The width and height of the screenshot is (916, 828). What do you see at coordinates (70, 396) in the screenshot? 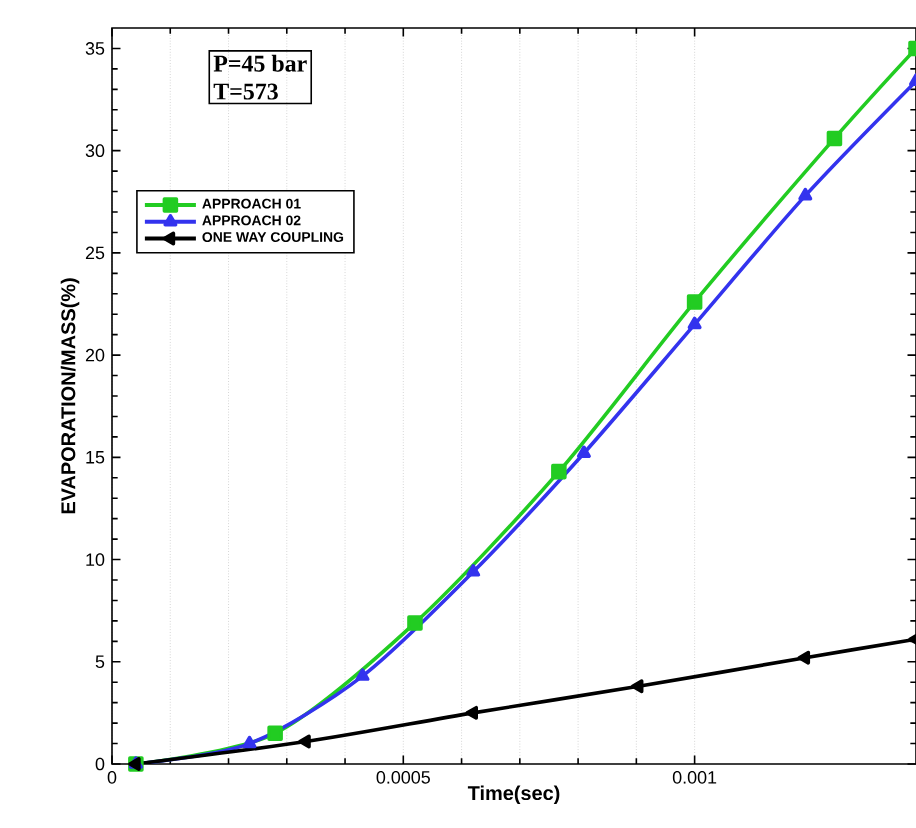
I see `y-axis-title: EVAPORATION/MASS(%)` at bounding box center [70, 396].